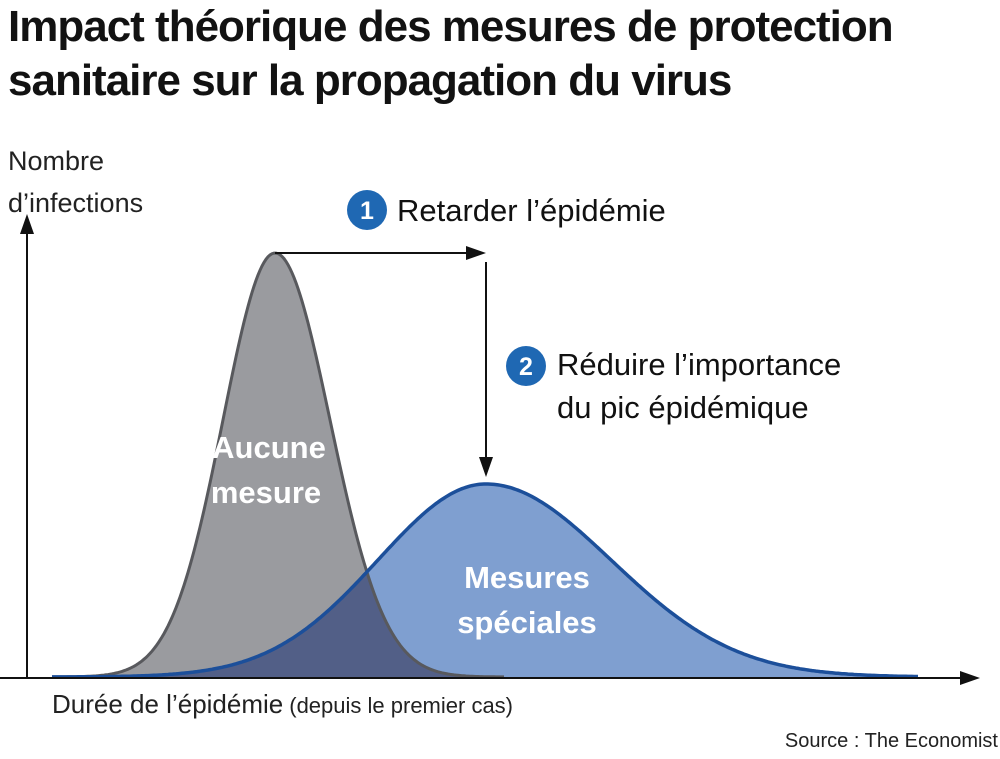  I want to click on special-measures-label-line-2: spéciales, so click(527, 622).